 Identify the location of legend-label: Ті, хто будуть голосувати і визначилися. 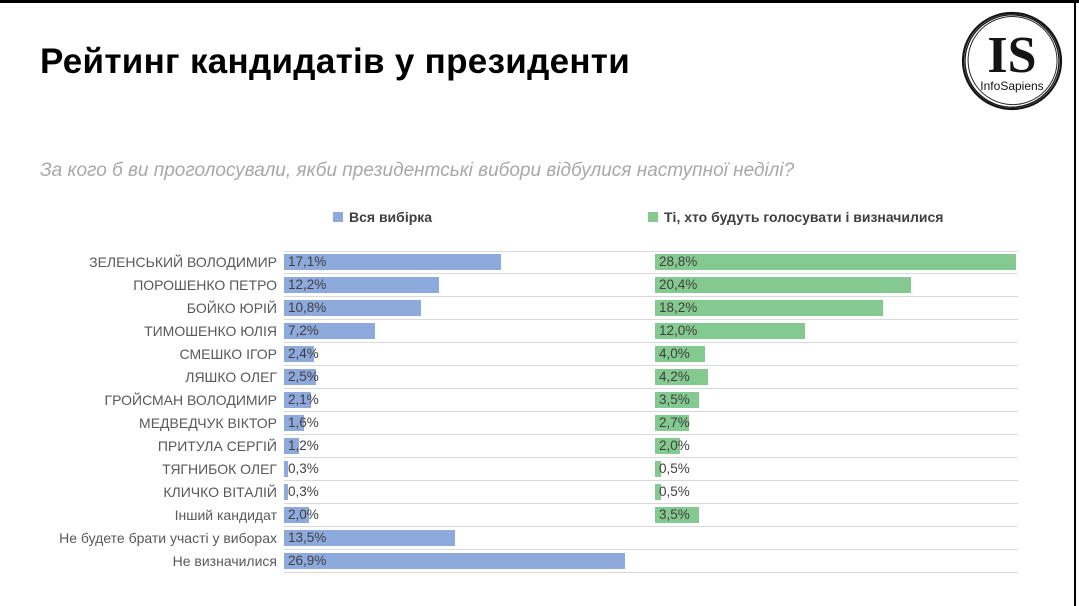
(804, 217).